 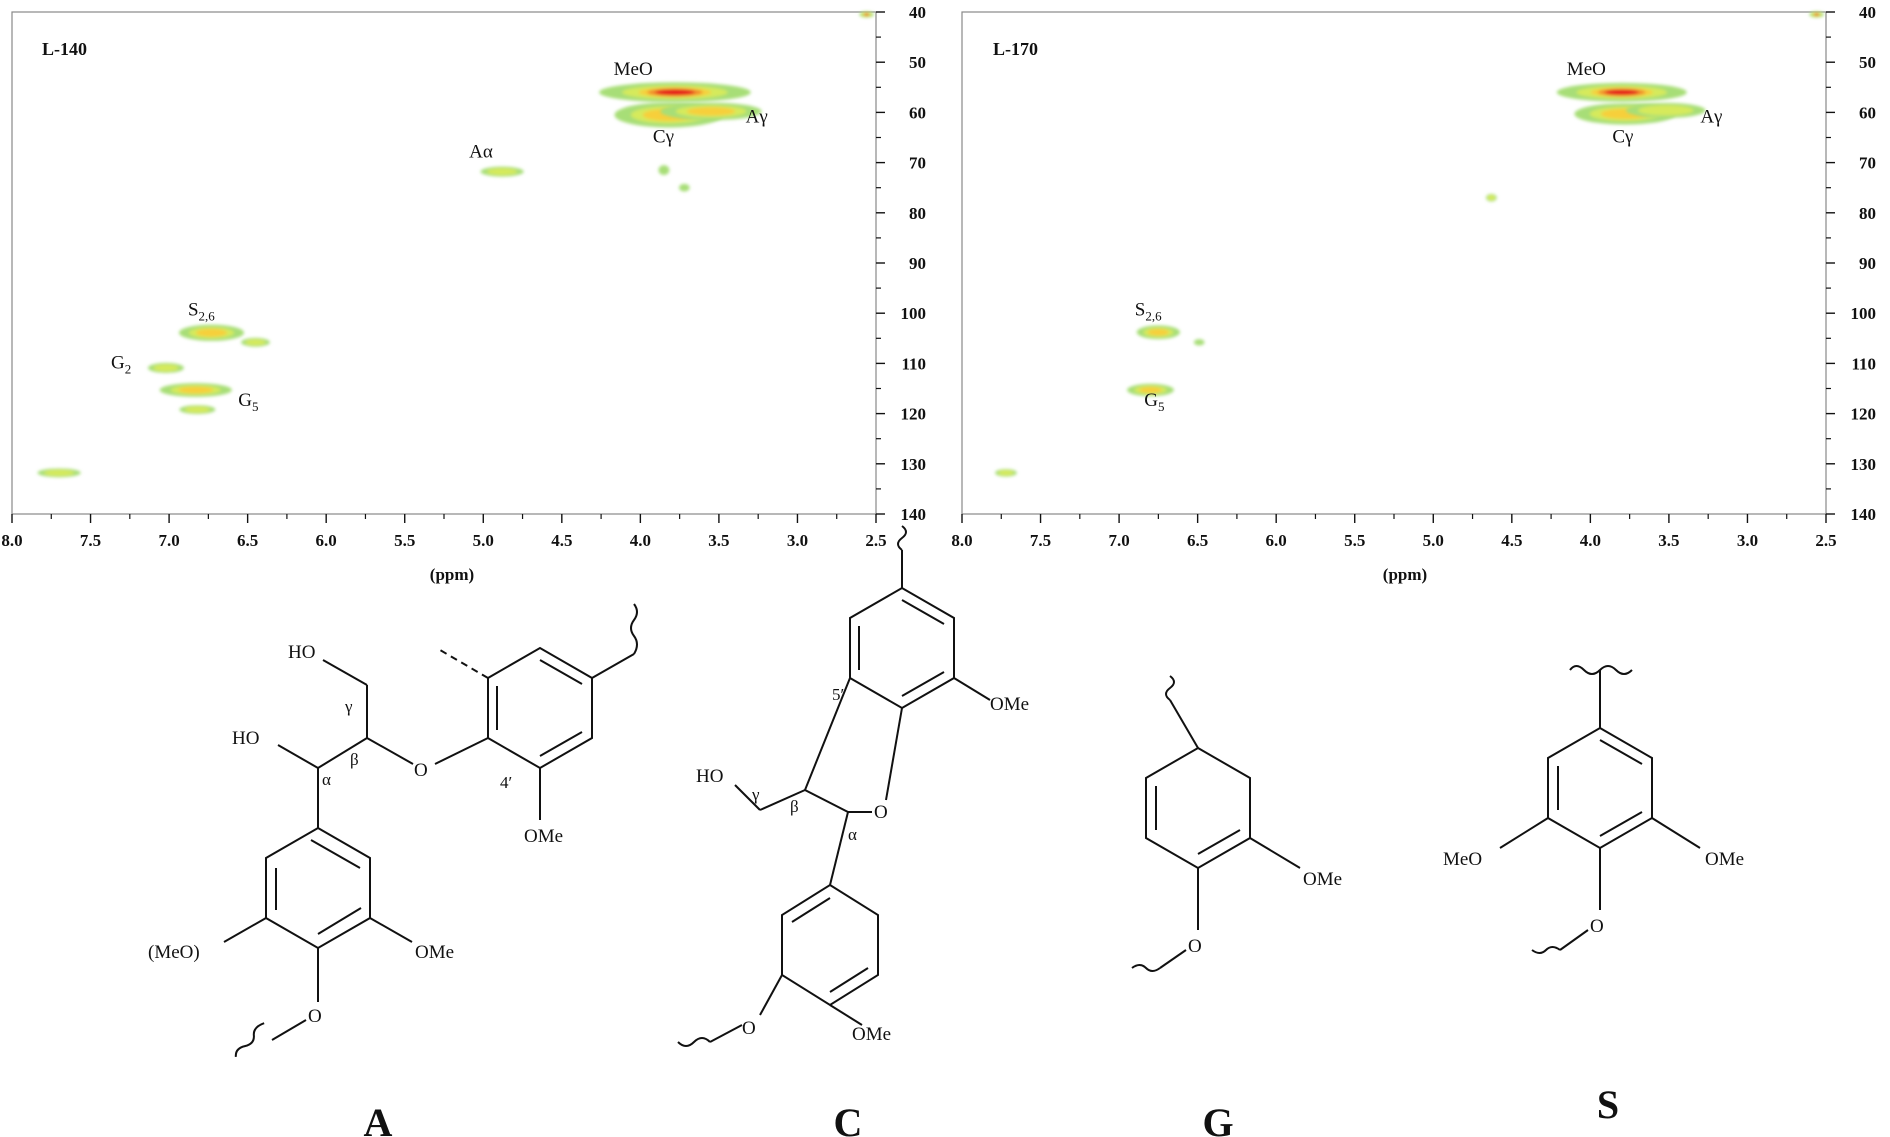 I want to click on x-tick-label: 3.0, so click(x=797, y=540).